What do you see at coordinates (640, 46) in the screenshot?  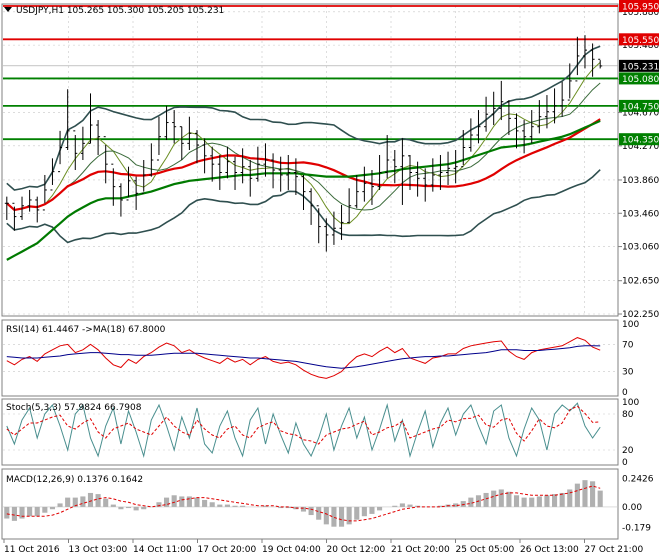 I see `price-tick-label: 105.480` at bounding box center [640, 46].